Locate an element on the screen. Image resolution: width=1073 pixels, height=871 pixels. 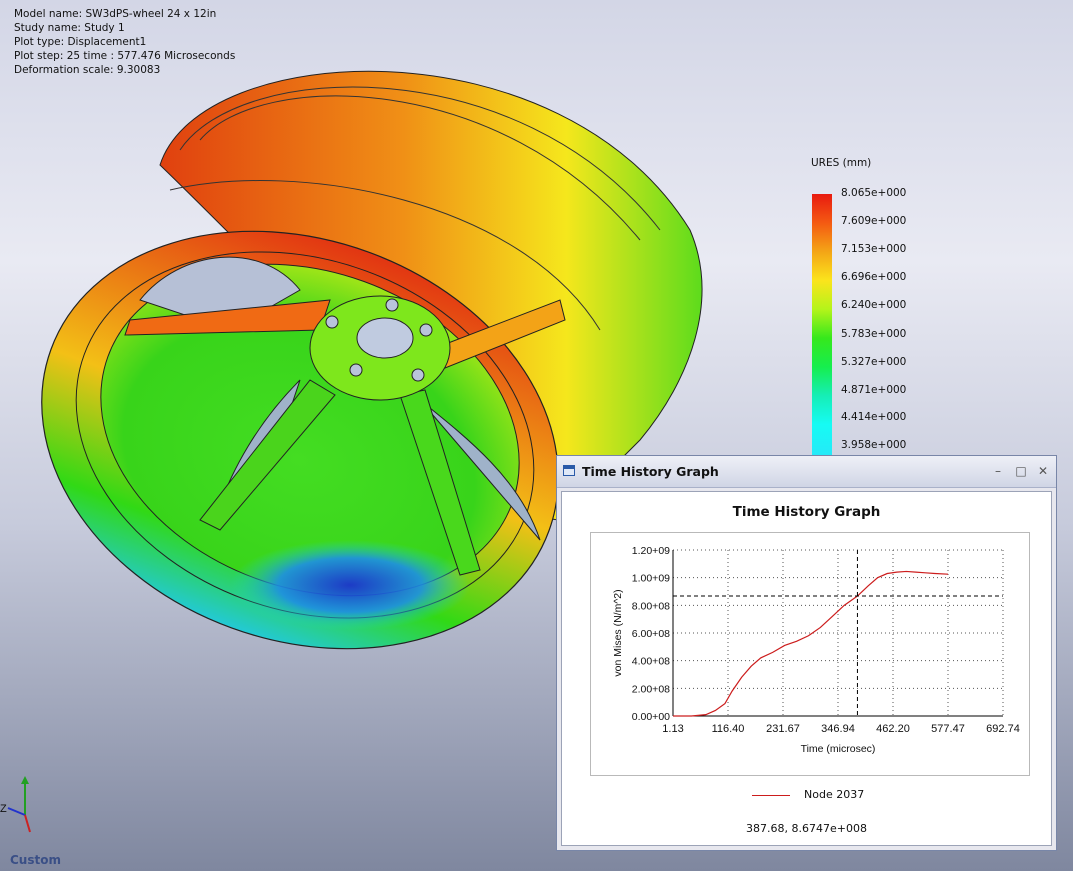
x-tick-label: 231.67 is located at coordinates (783, 729).